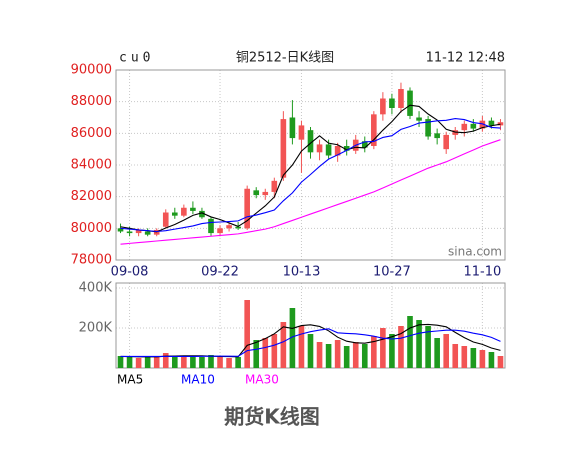 The image size is (579, 449). I want to click on legend-label: MA10, so click(198, 380).